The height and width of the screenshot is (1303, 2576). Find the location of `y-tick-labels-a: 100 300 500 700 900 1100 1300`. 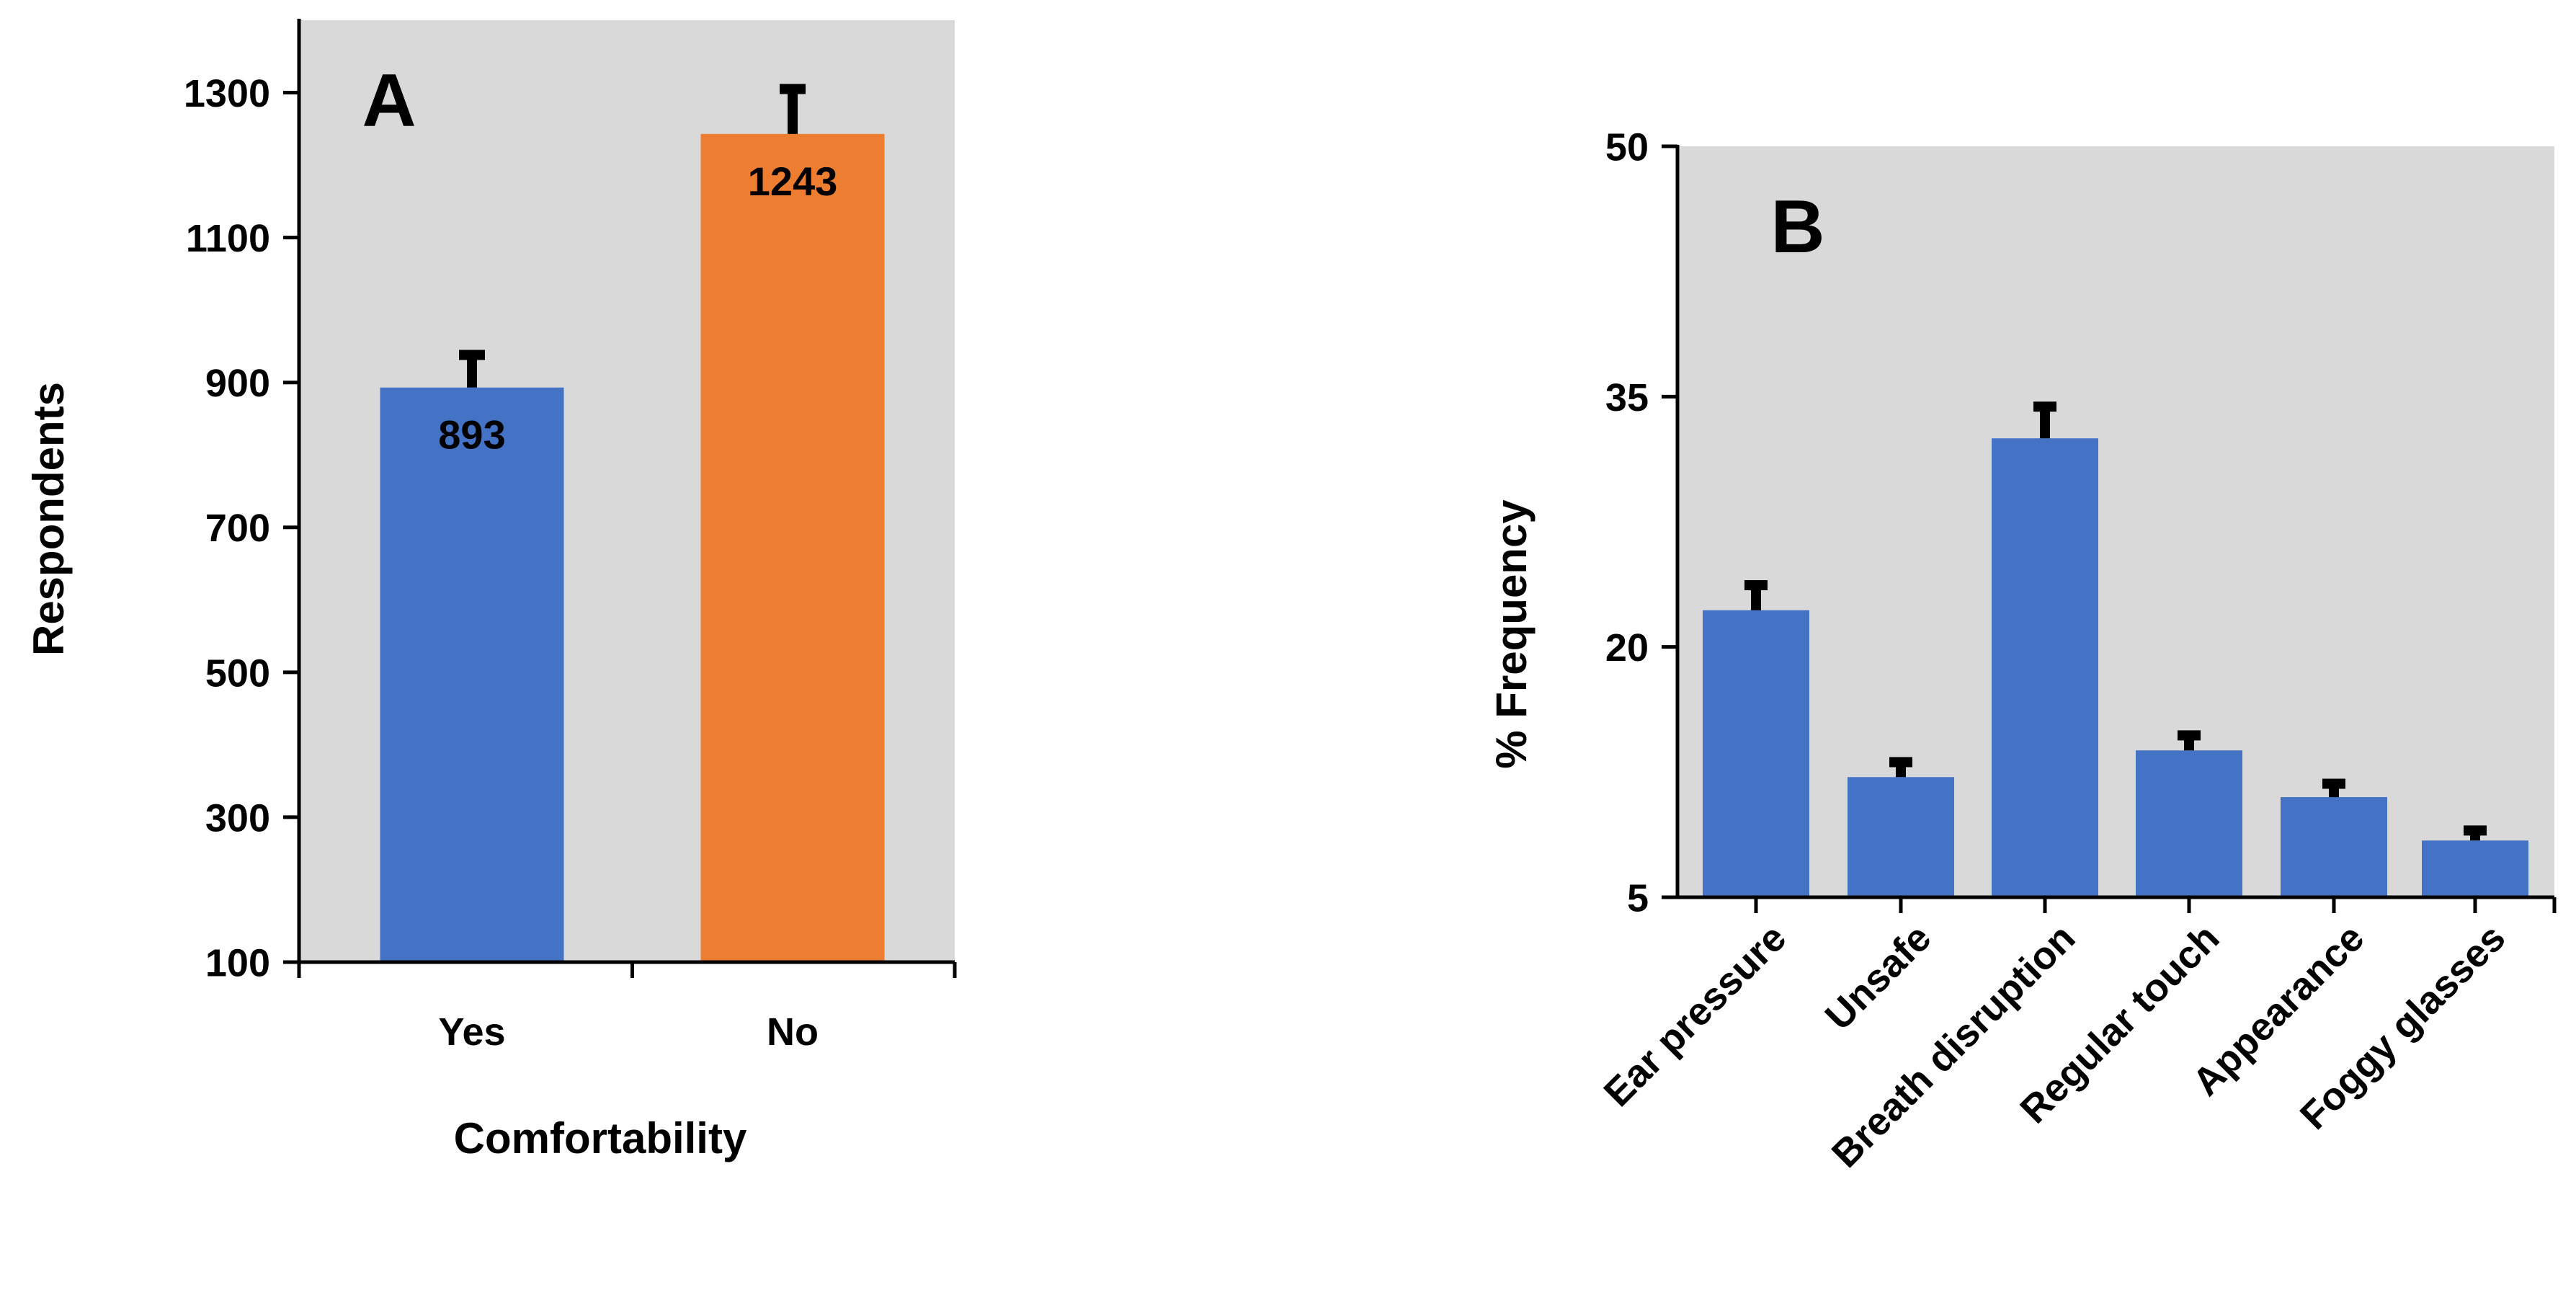

y-tick-labels-a: 100 300 500 700 900 1100 1300 is located at coordinates (227, 528).